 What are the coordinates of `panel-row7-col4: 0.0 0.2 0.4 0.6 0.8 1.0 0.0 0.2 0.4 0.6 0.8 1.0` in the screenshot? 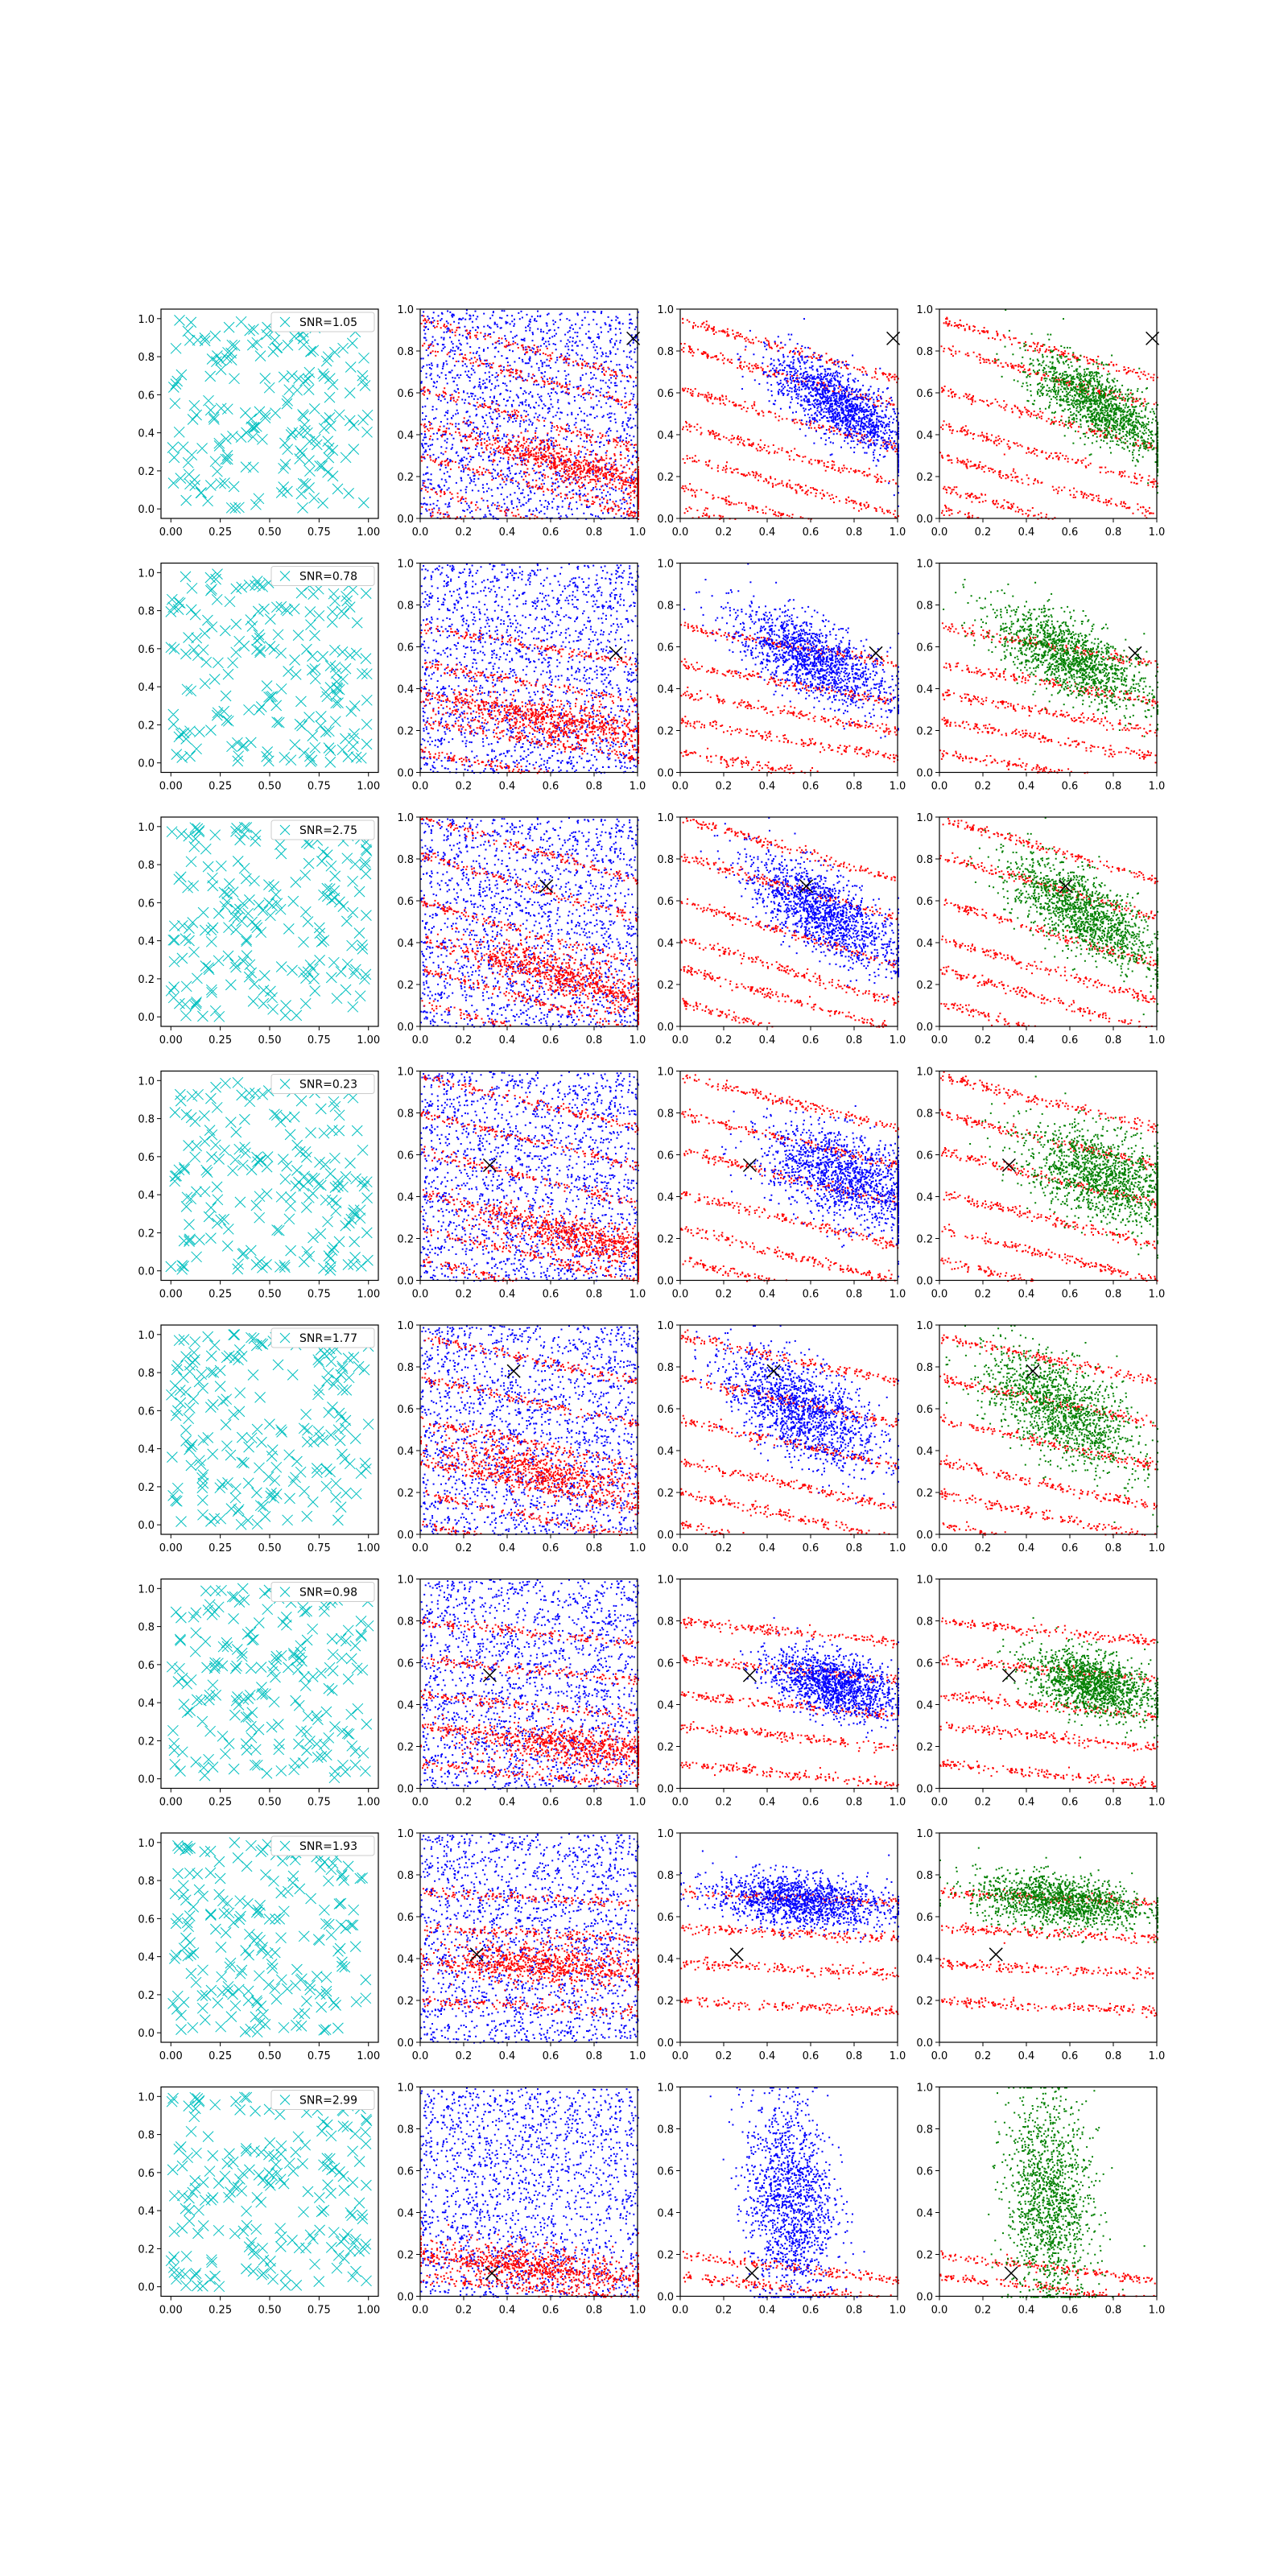 It's located at (1040, 1945).